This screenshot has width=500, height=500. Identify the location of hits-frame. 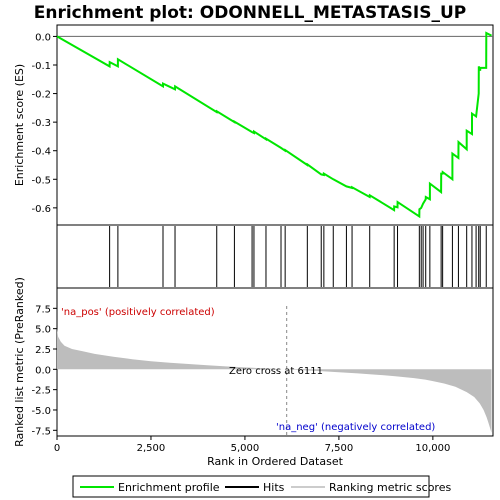
(275, 256).